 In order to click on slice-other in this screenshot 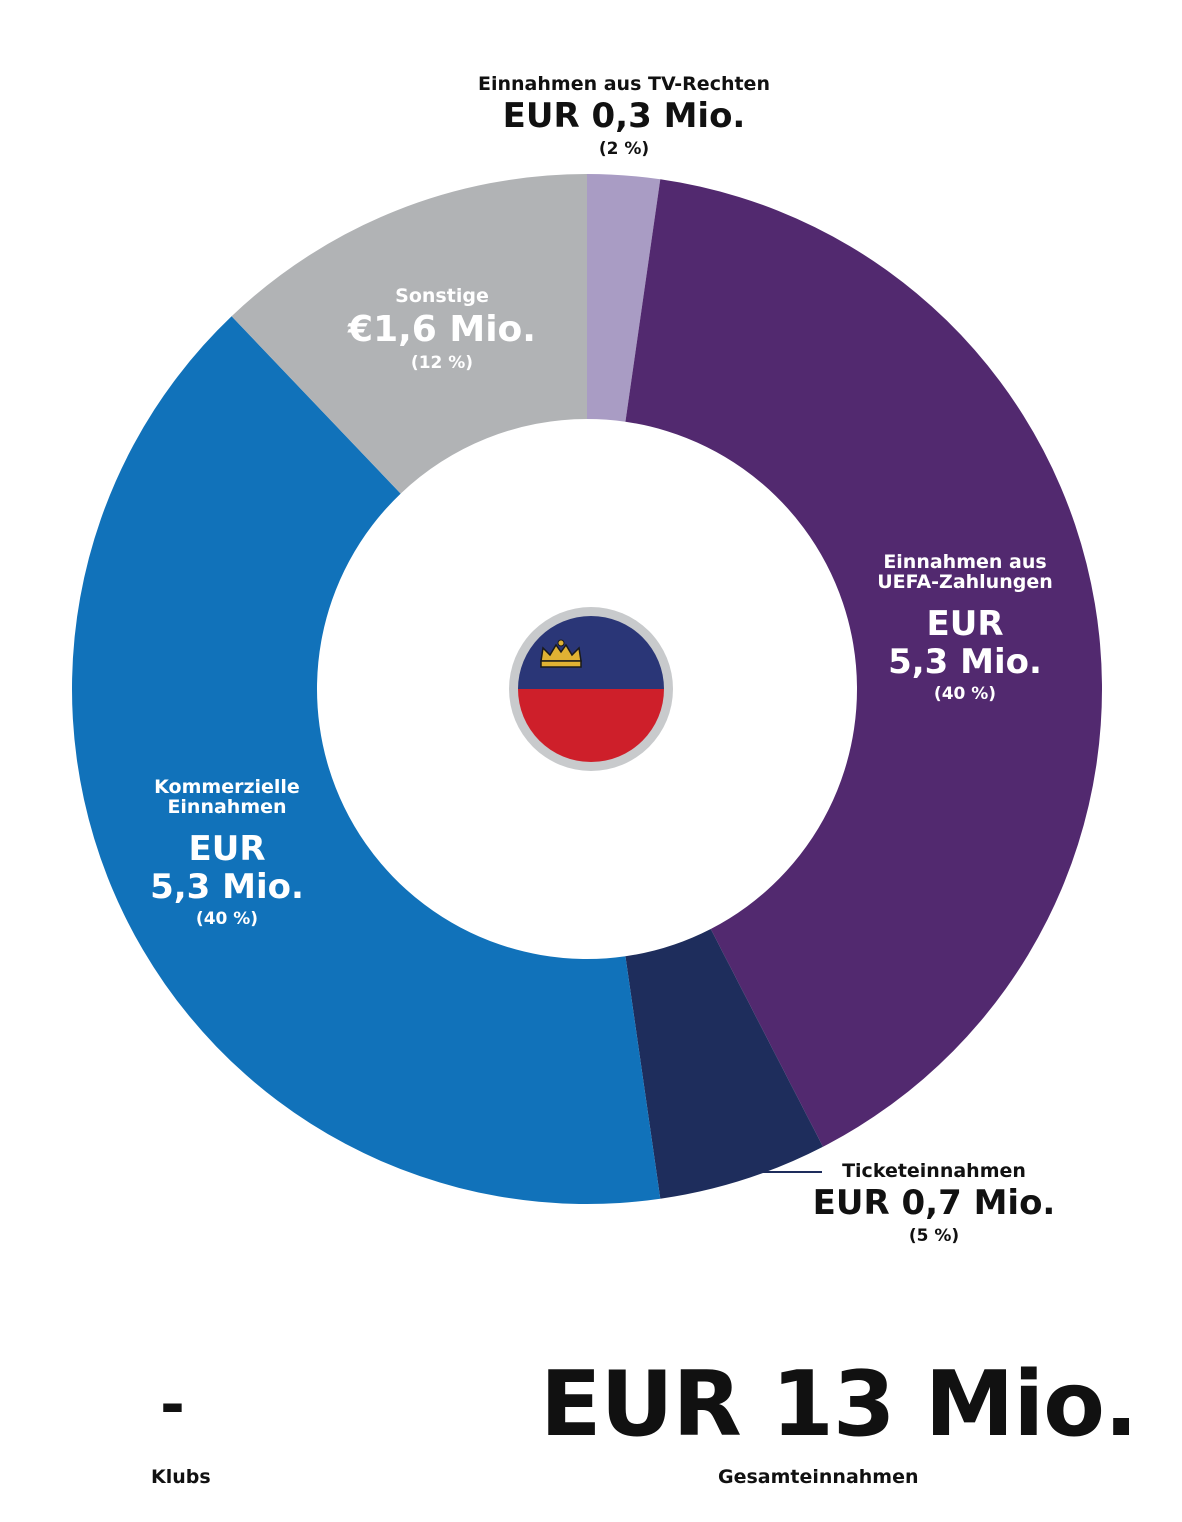, I will do `click(409, 334)`.